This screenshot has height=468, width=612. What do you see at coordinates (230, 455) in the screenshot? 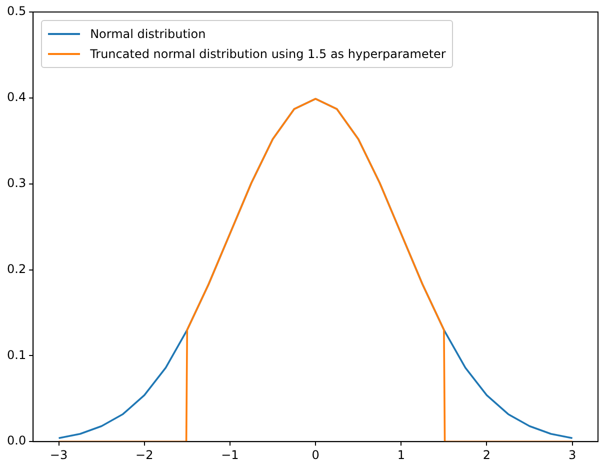
I see `x-tick-label: −1` at bounding box center [230, 455].